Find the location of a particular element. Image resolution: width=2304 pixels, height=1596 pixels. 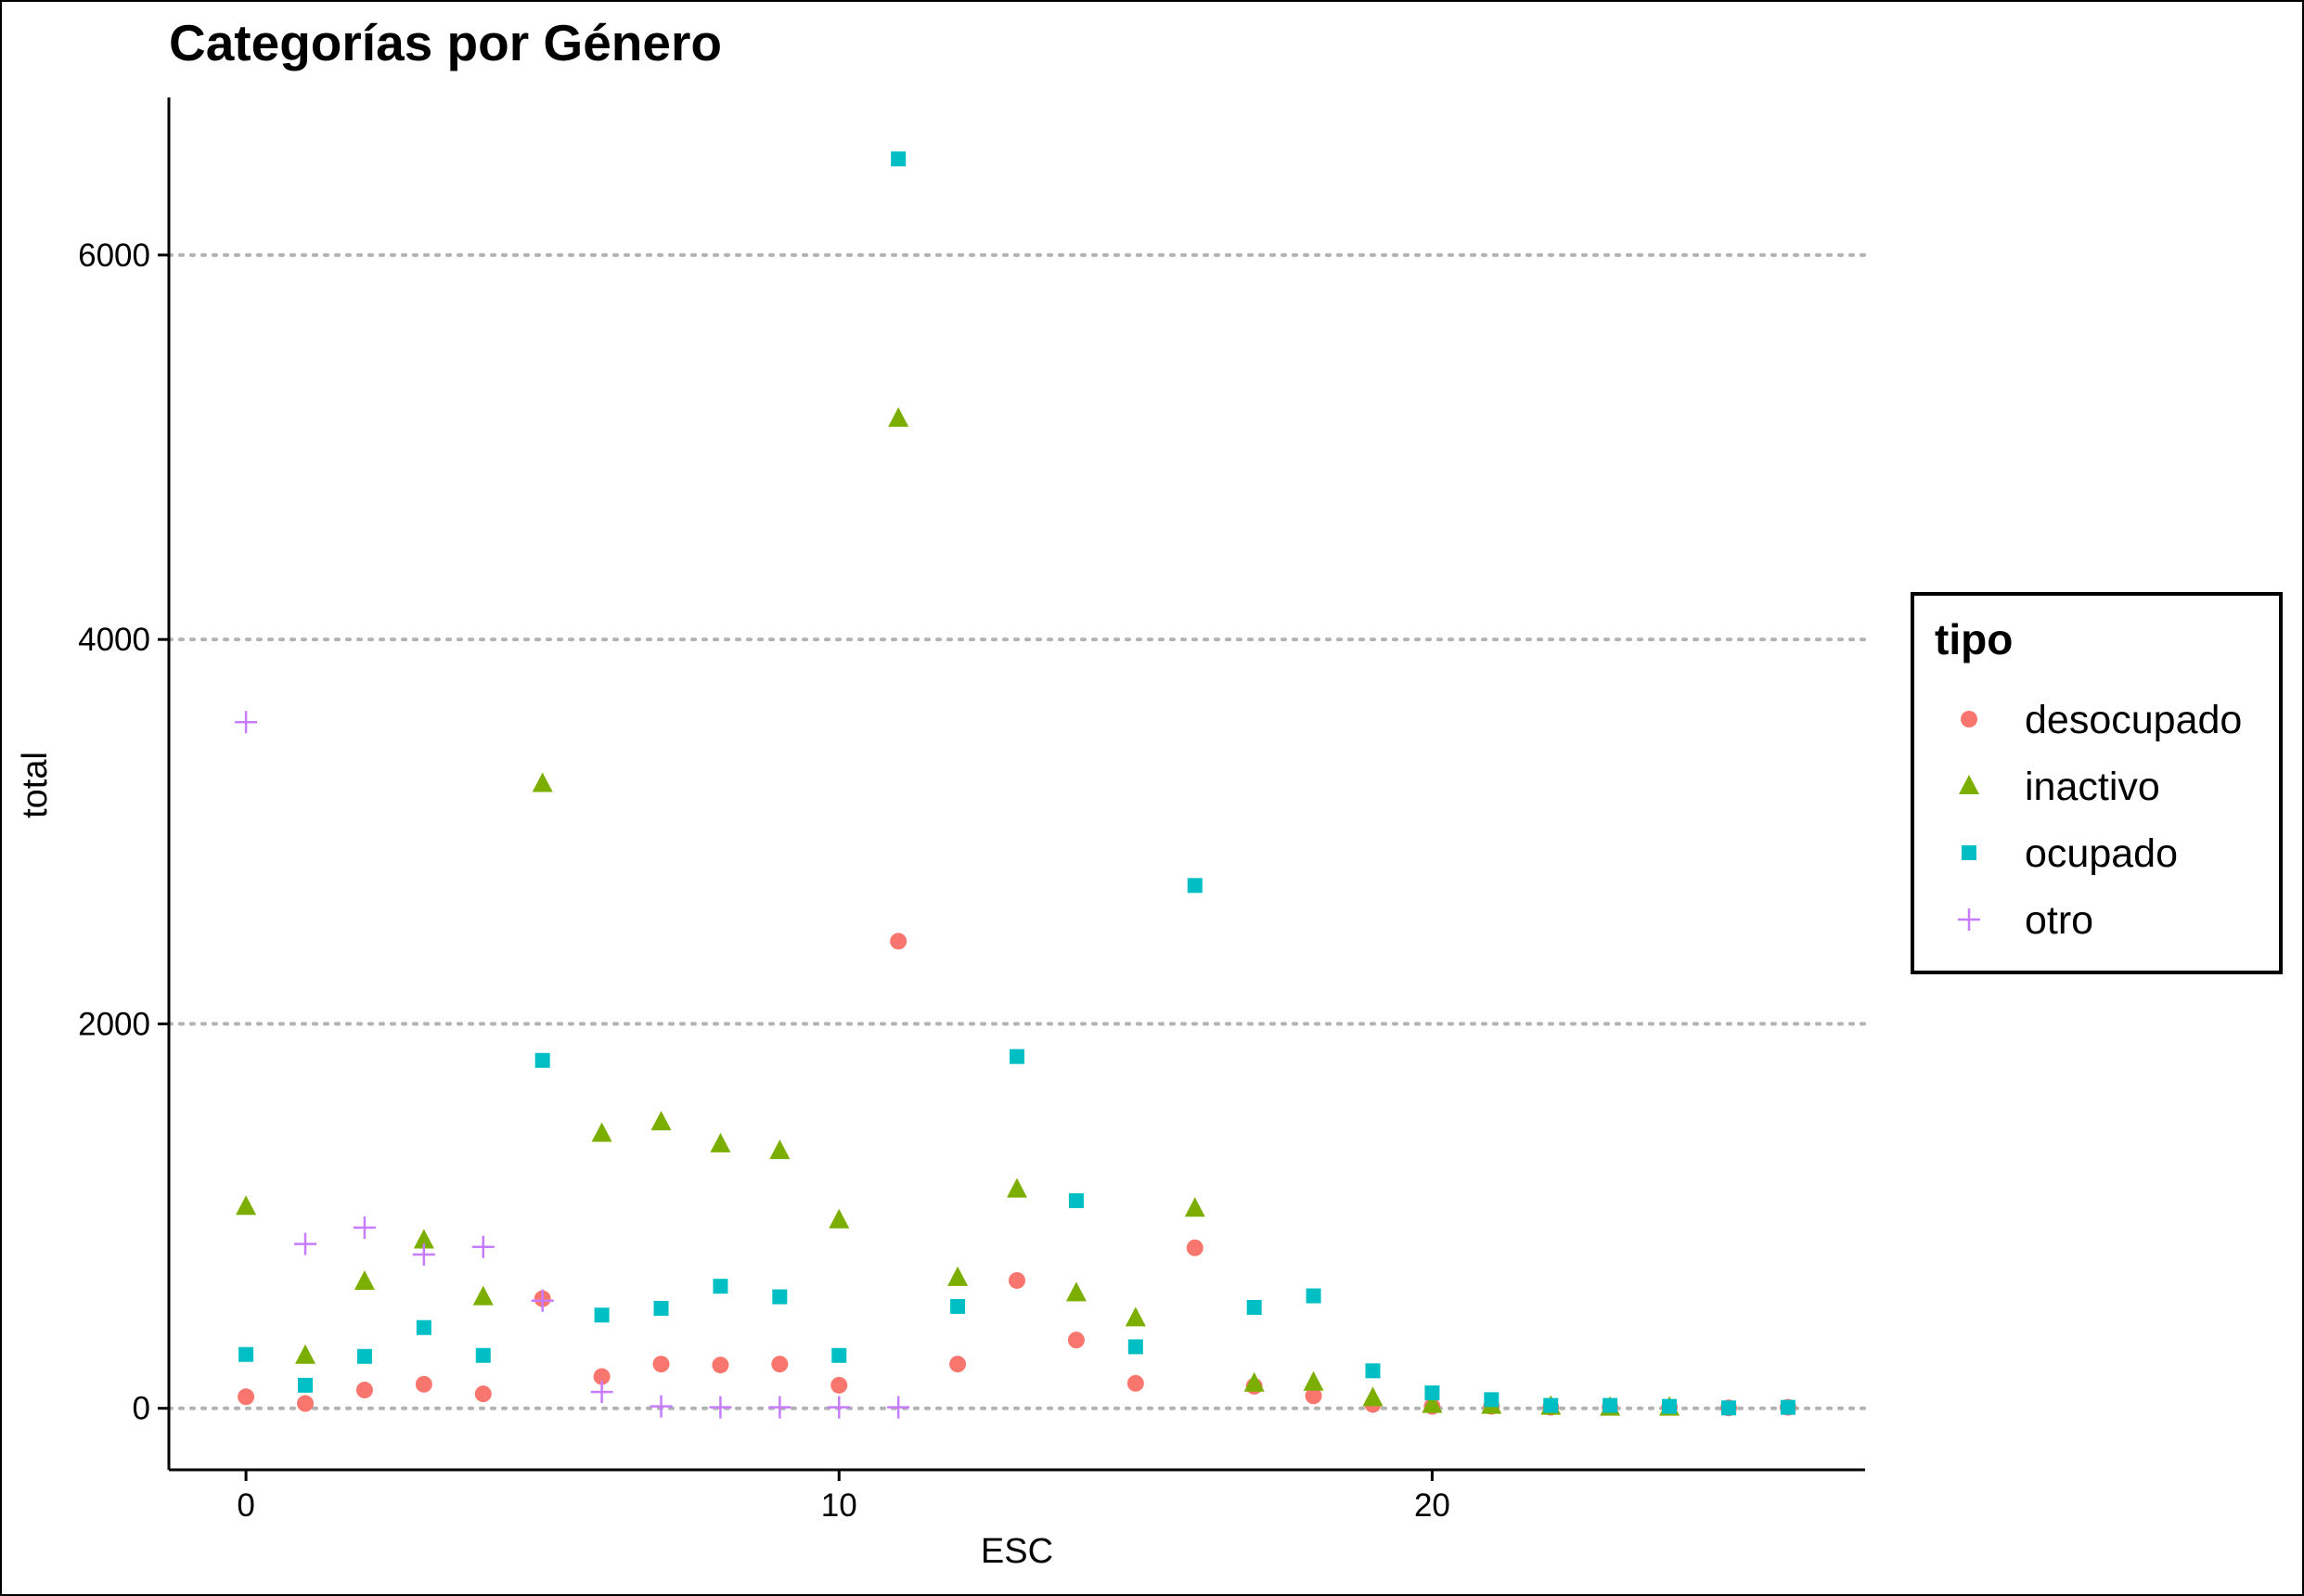

x-tick-label: 20 is located at coordinates (1432, 1505).